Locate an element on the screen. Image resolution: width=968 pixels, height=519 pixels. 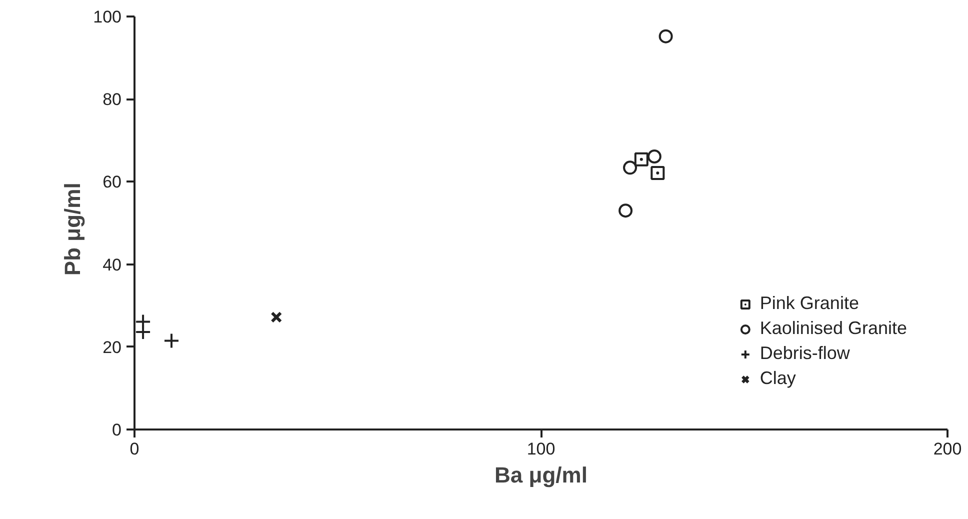
y-tick-label: 100 is located at coordinates (107, 17).